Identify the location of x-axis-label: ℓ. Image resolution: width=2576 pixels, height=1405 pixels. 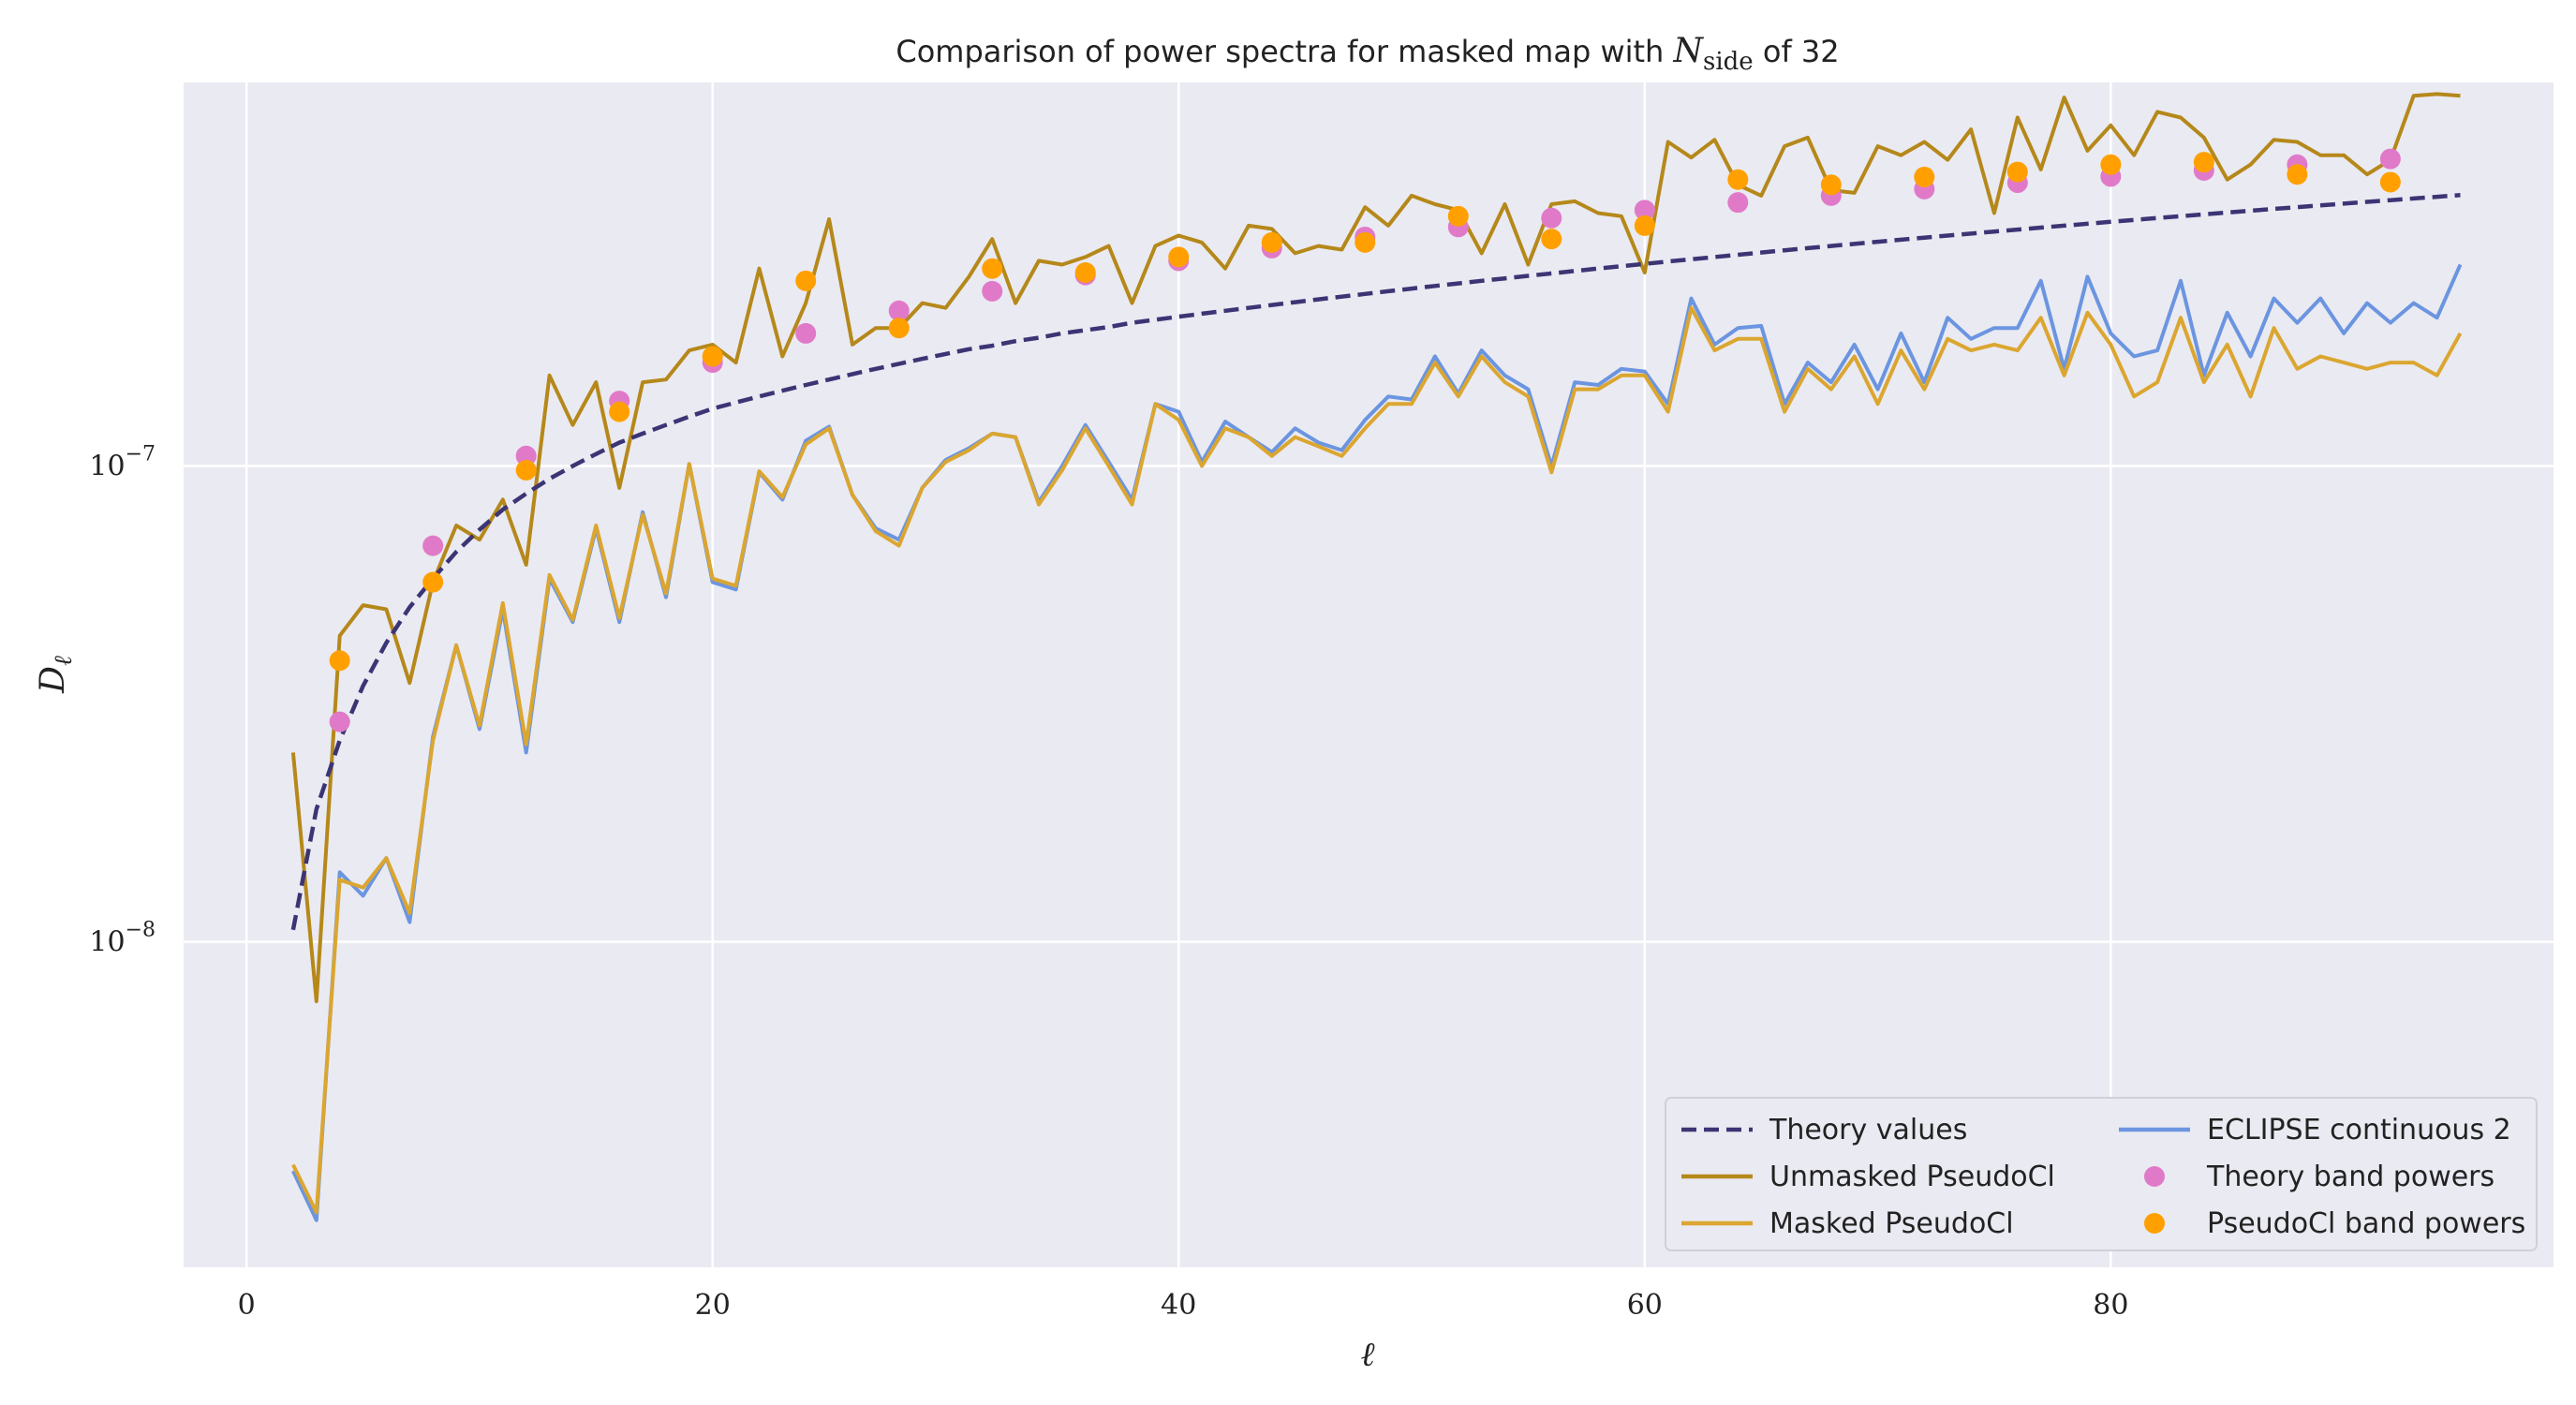
(1368, 1355).